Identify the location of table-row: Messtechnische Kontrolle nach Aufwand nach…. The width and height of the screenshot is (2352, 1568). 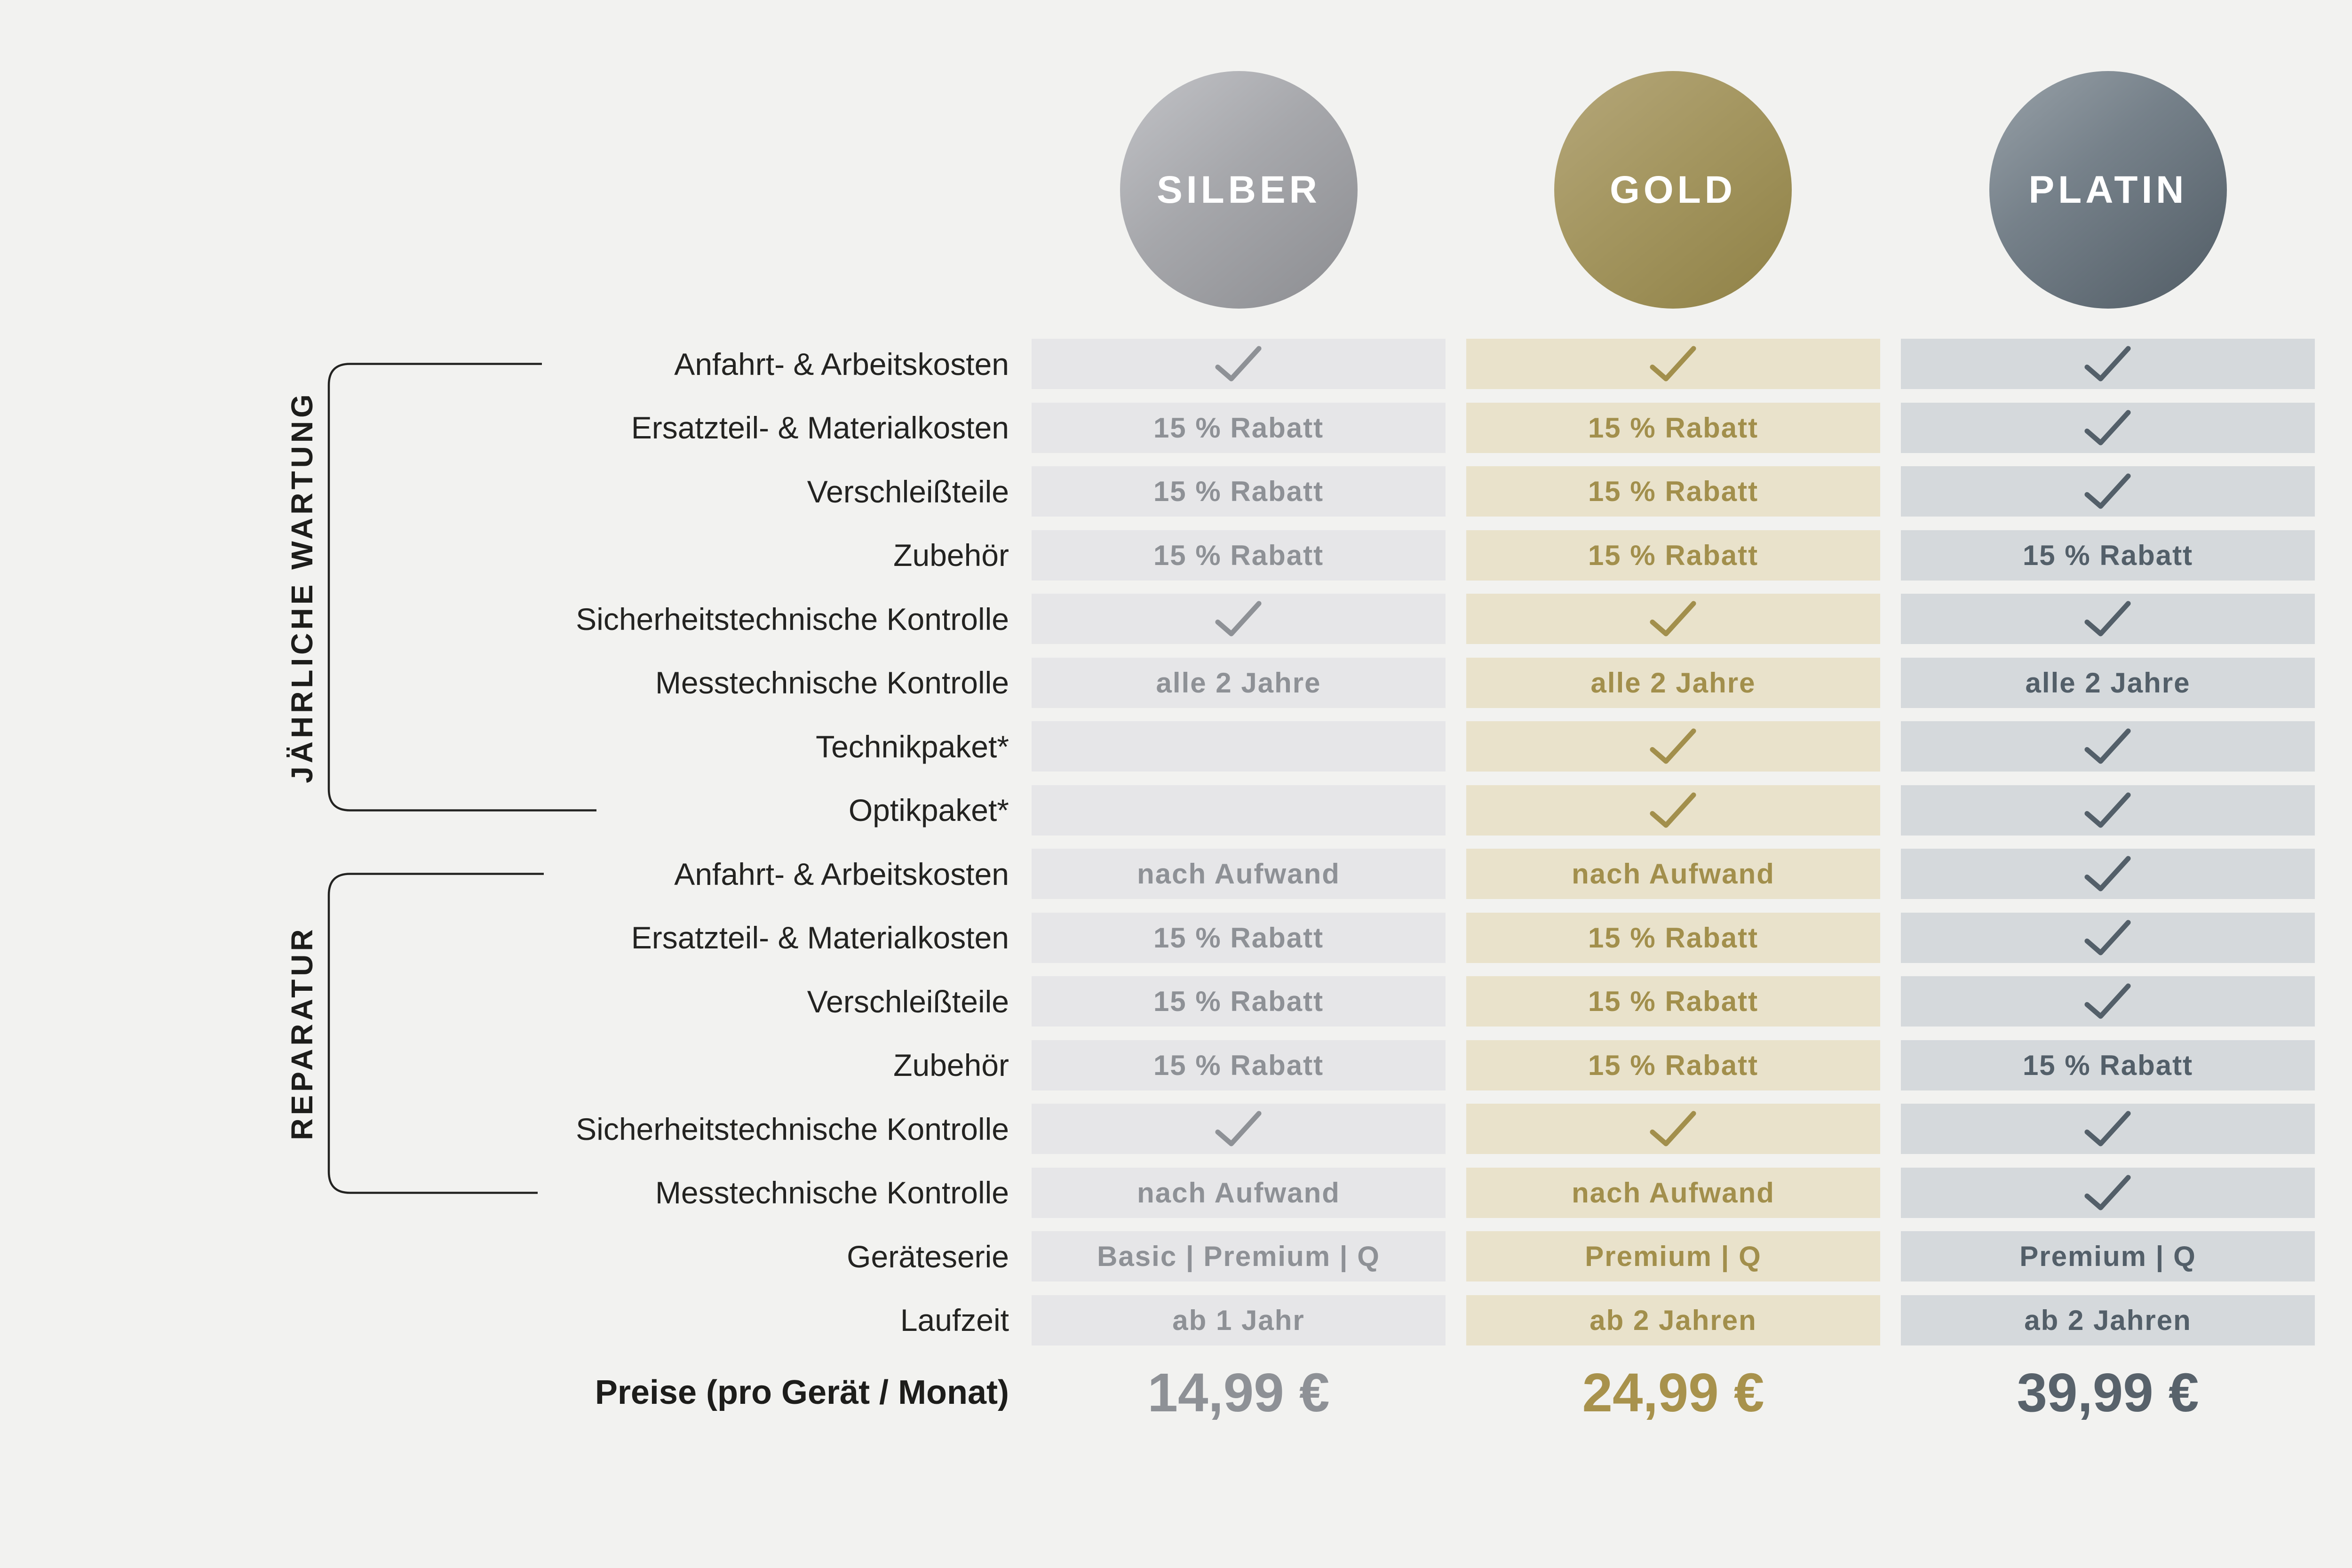
(1176, 1192).